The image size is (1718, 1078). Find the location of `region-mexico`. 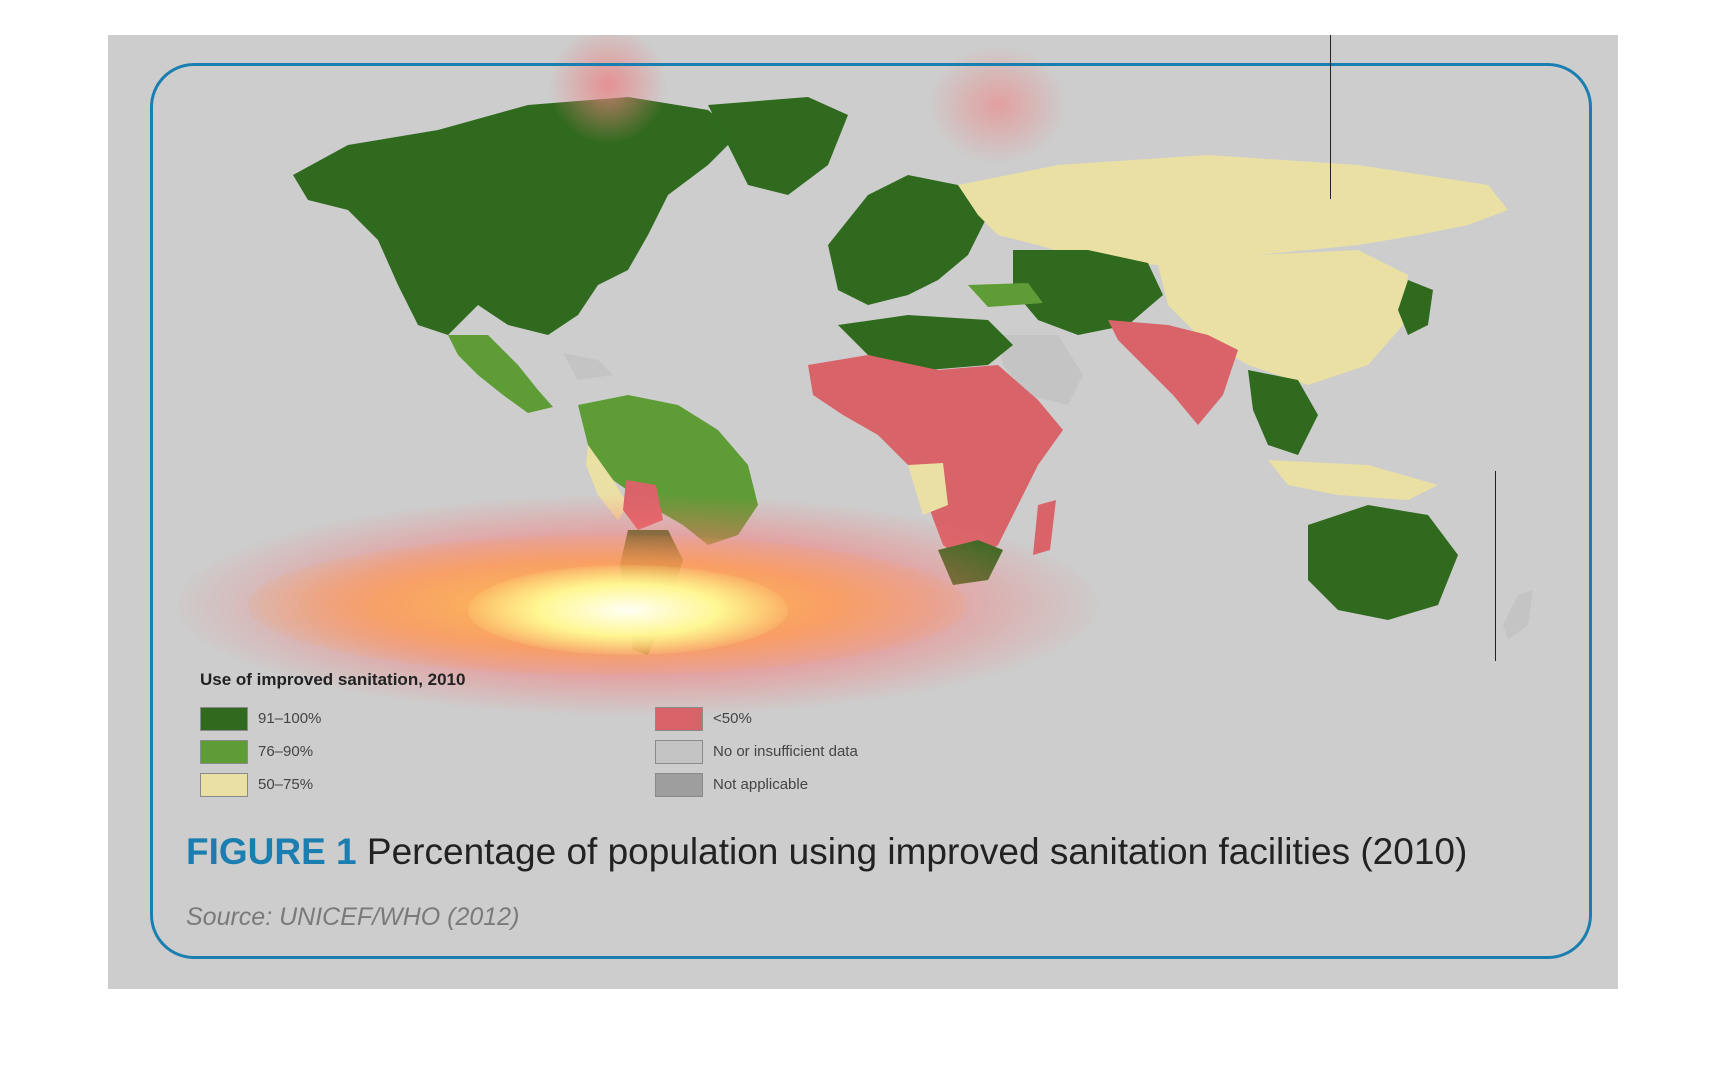

region-mexico is located at coordinates (500, 374).